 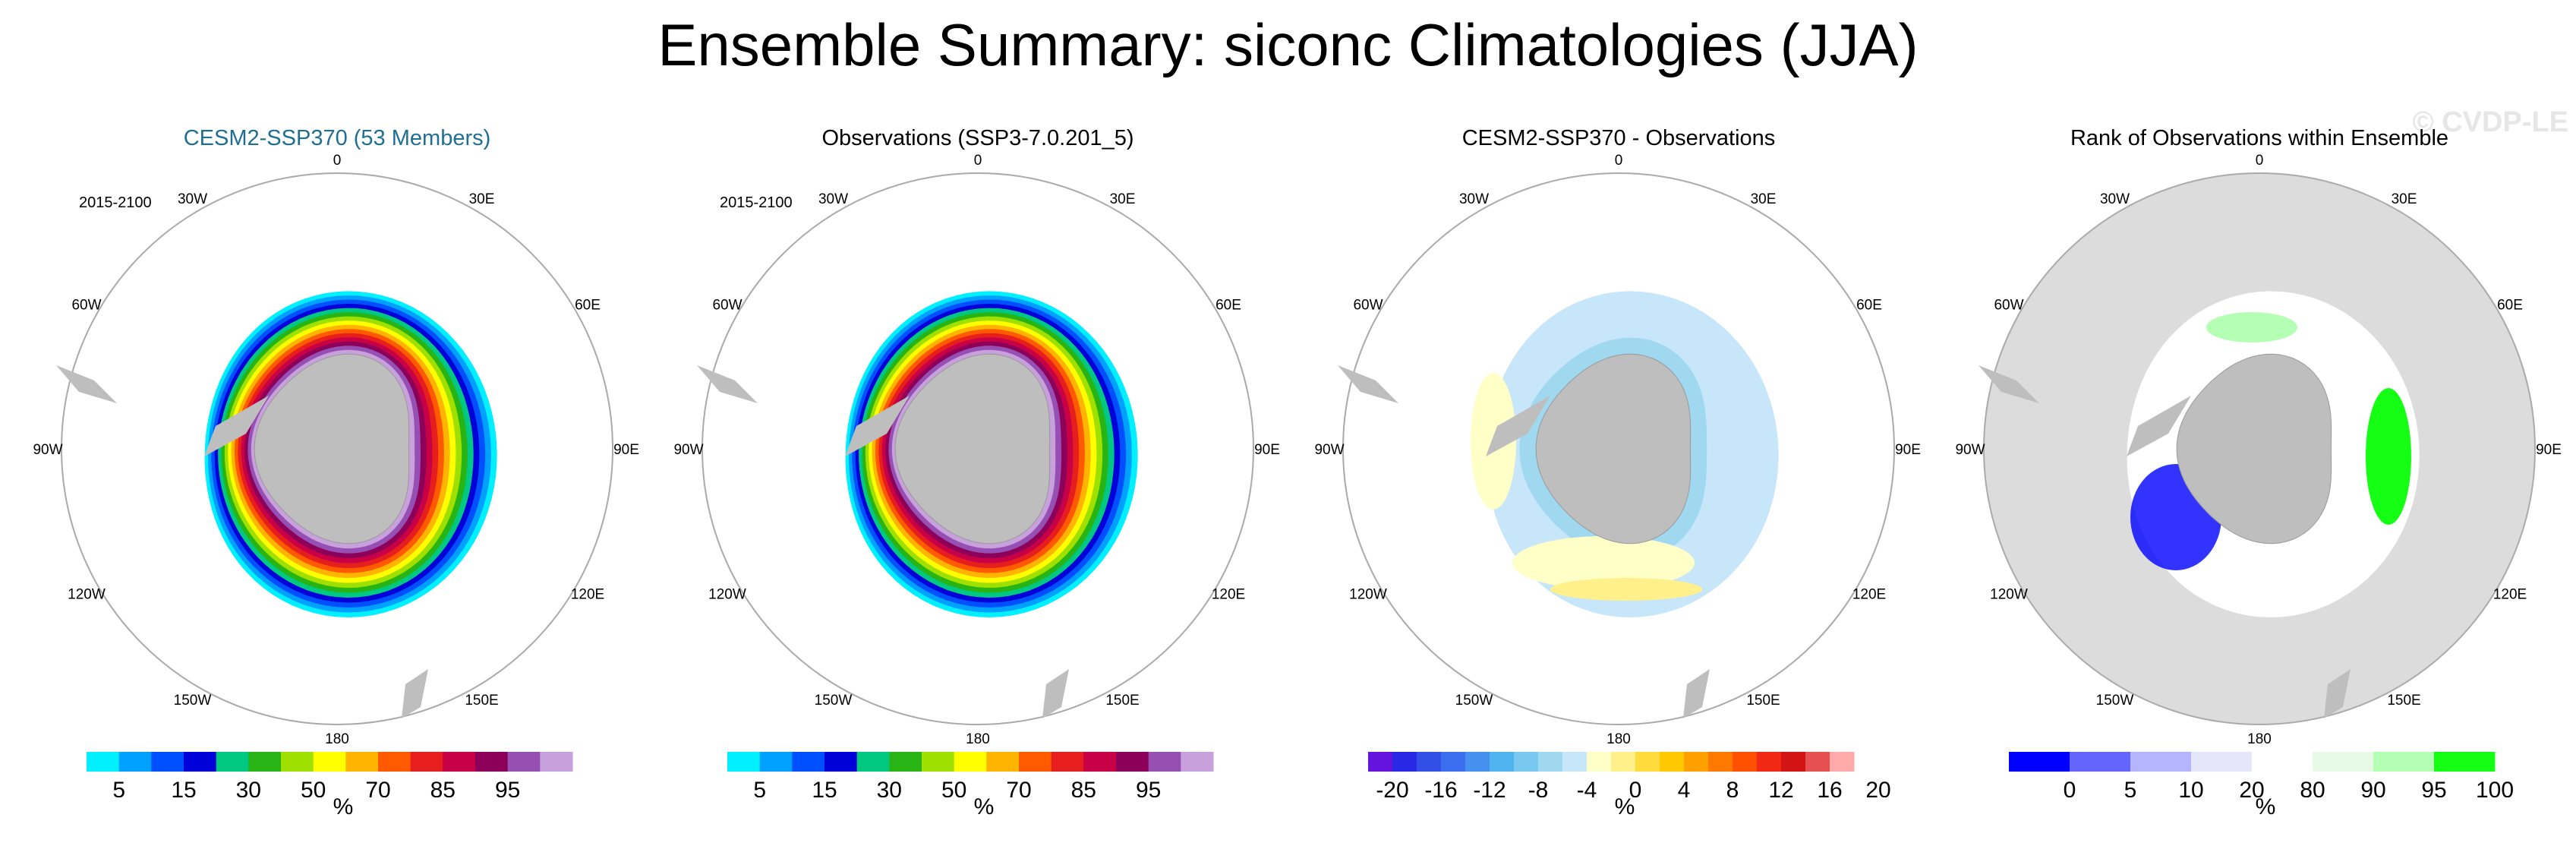 What do you see at coordinates (115, 202) in the screenshot?
I see `period-label: 2015-2100` at bounding box center [115, 202].